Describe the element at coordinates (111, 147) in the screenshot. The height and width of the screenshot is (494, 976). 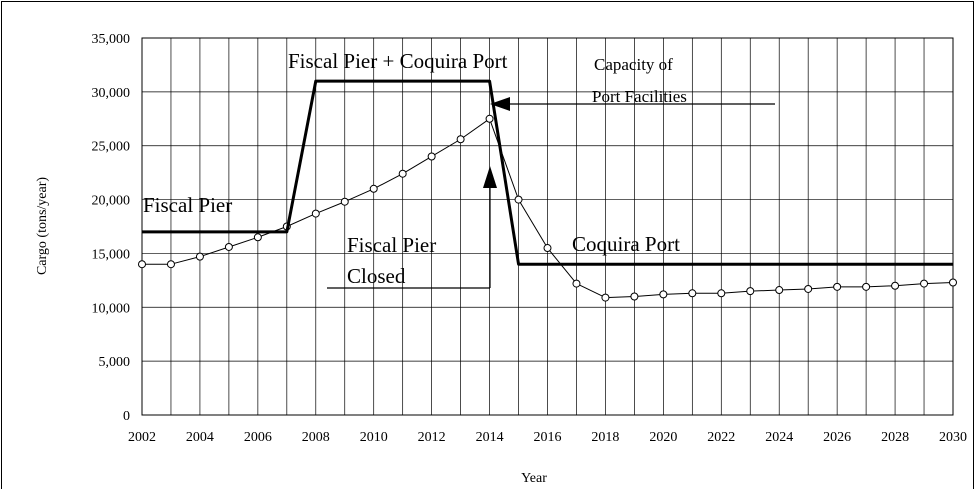
I see `y-tick-label: 25,000` at that location.